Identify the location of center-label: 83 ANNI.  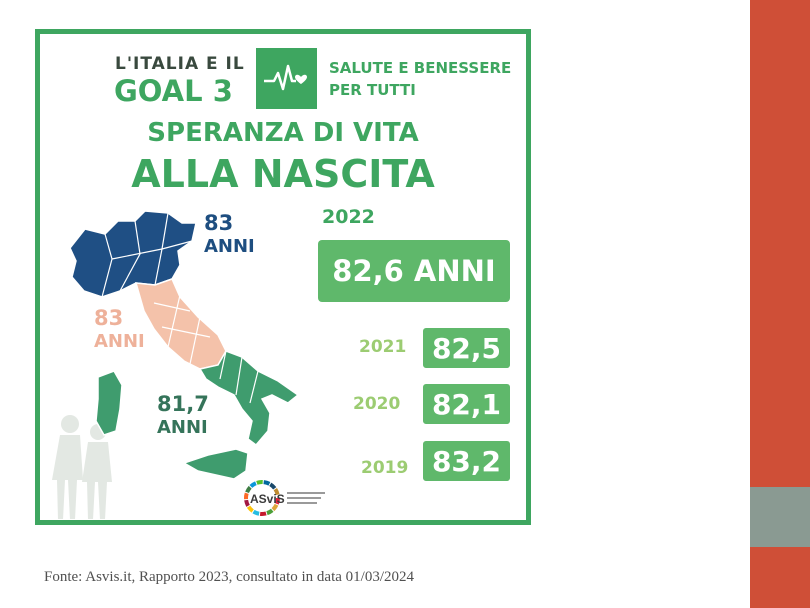
(119, 330).